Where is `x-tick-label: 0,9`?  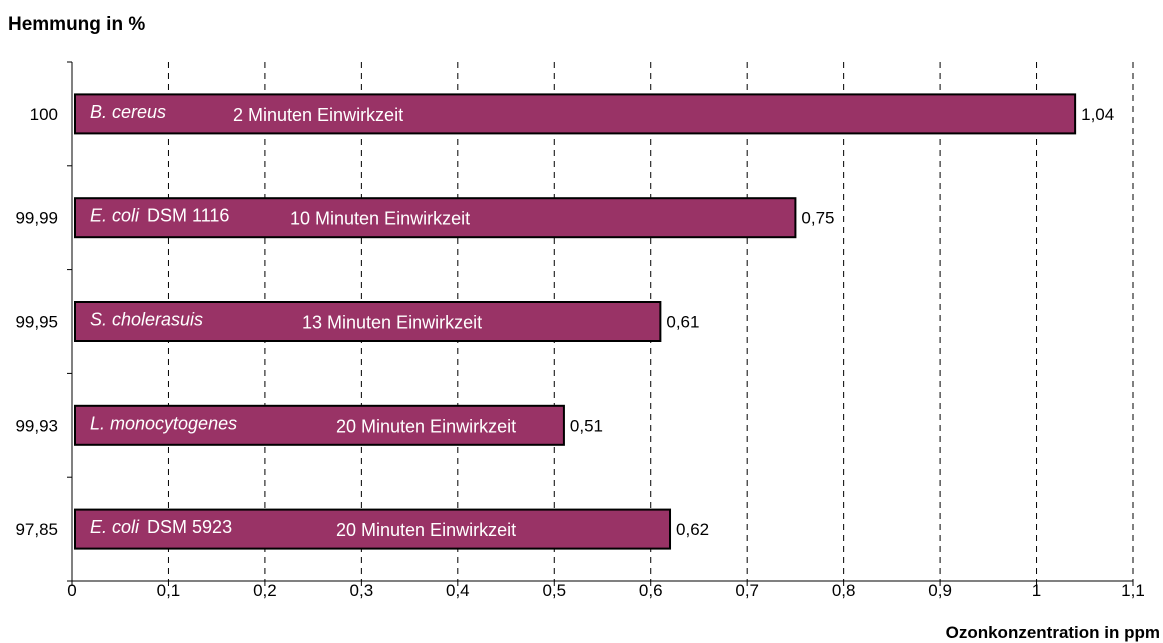
x-tick-label: 0,9 is located at coordinates (940, 590).